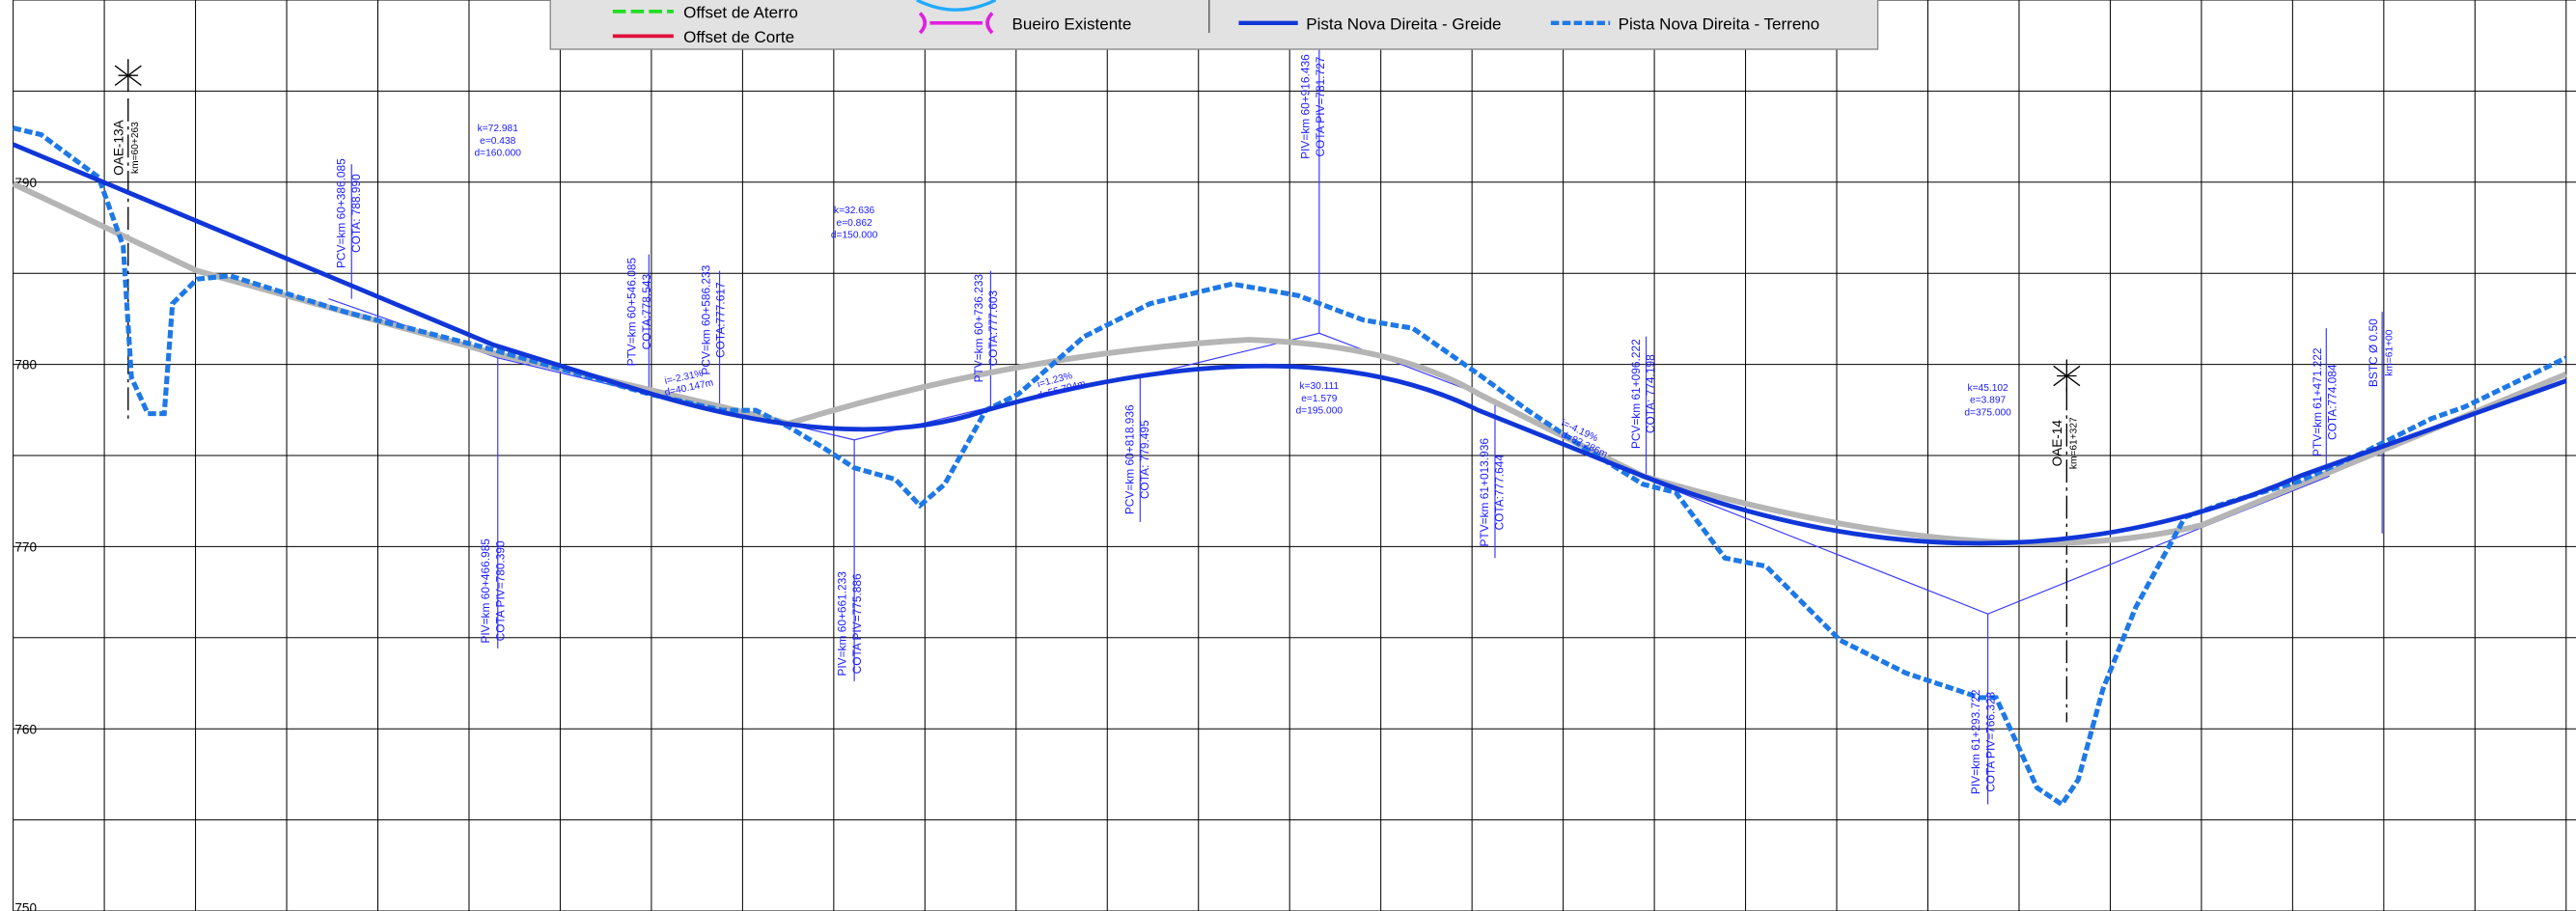 Image resolution: width=2576 pixels, height=911 pixels. I want to click on curve-param: e=0.862, so click(855, 224).